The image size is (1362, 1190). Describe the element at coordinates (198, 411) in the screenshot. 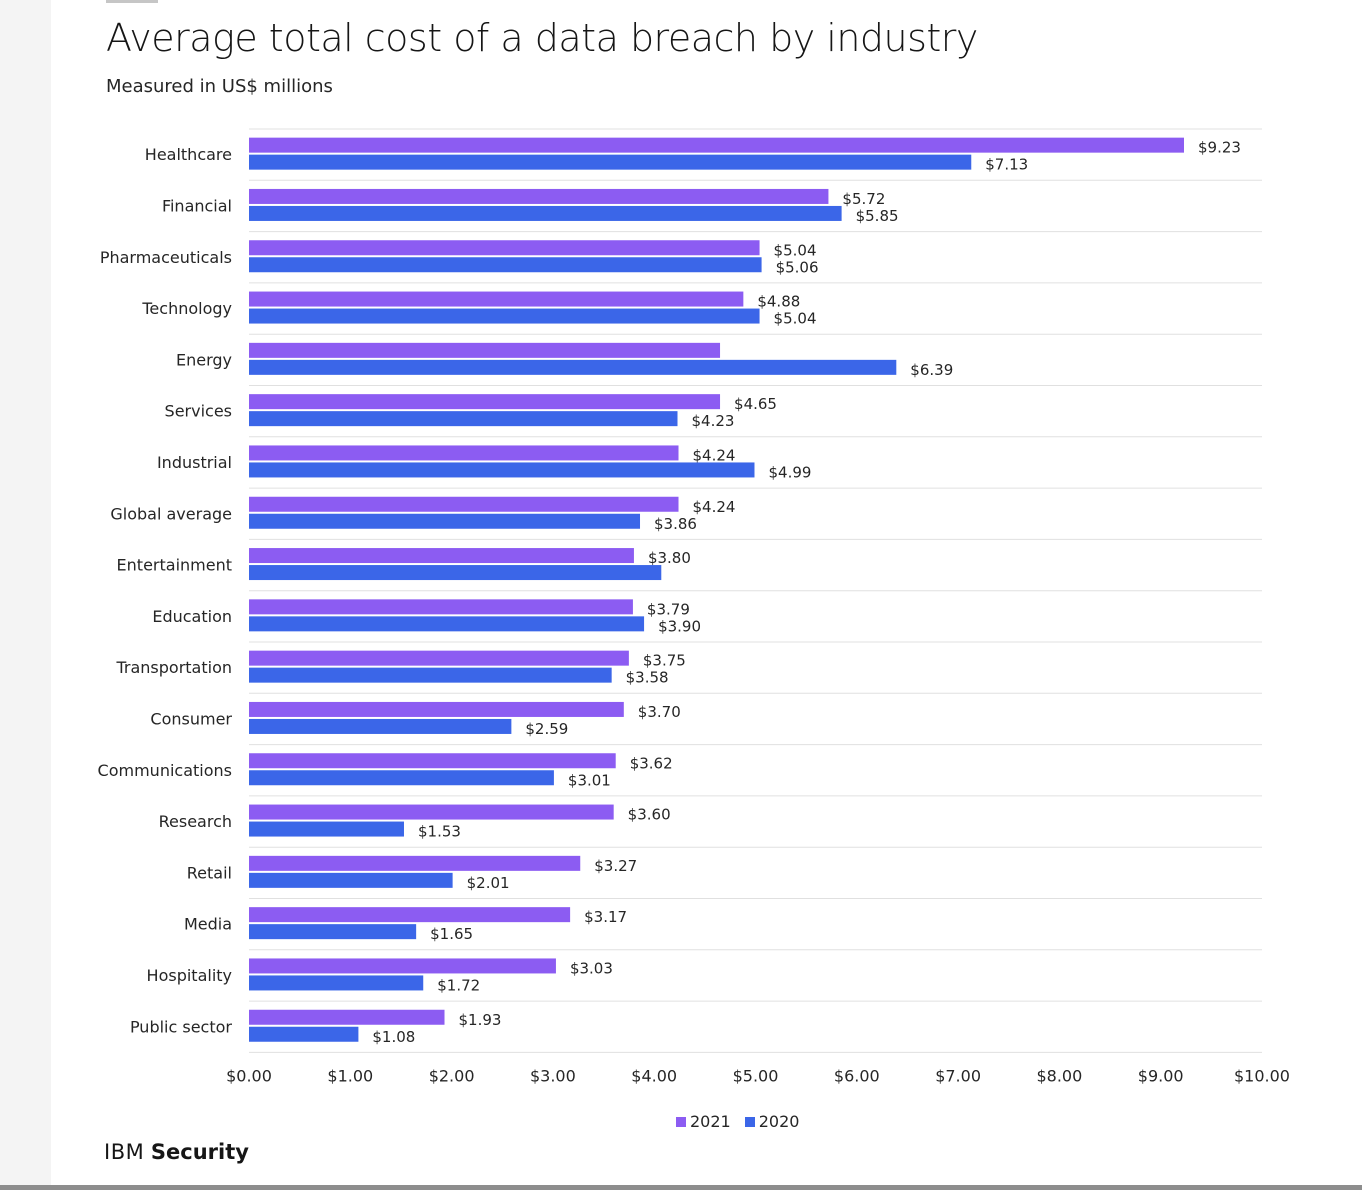

I see `category-label: Services` at that location.